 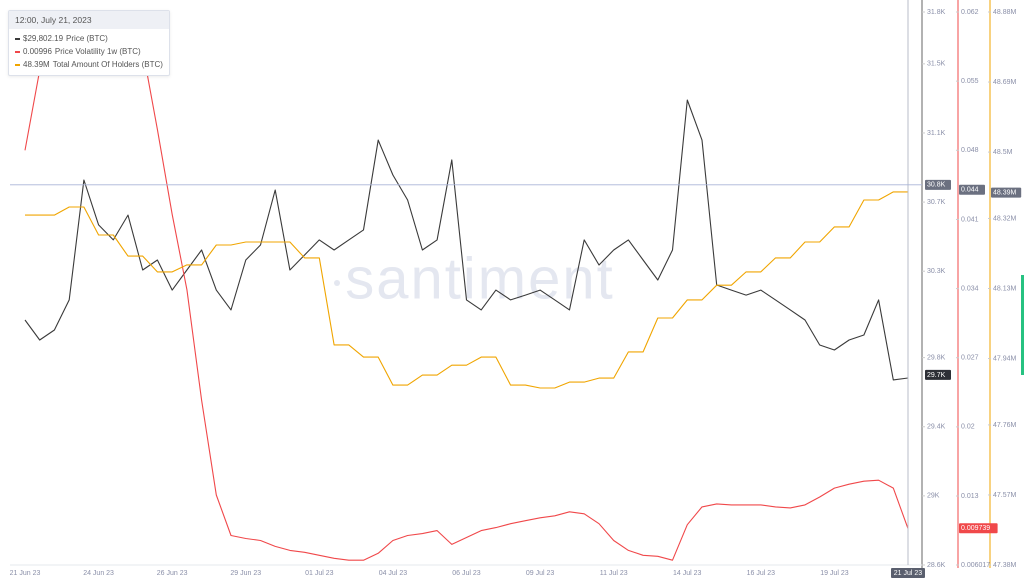 I want to click on crosshair-label: 0.044, so click(x=970, y=190).